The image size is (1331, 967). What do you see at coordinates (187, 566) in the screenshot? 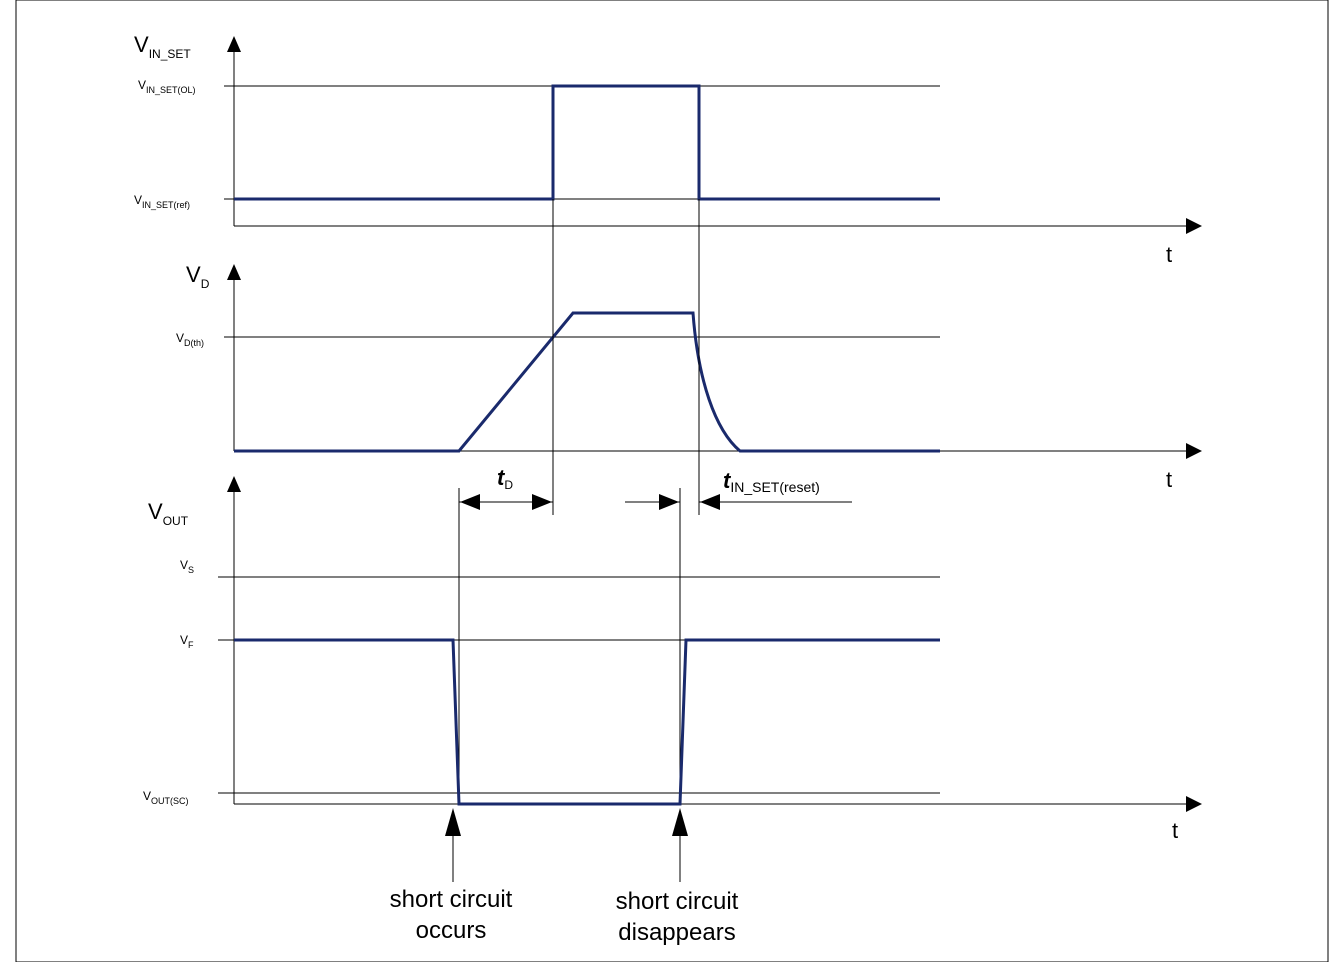
I see `vout-s-label: VS` at bounding box center [187, 566].